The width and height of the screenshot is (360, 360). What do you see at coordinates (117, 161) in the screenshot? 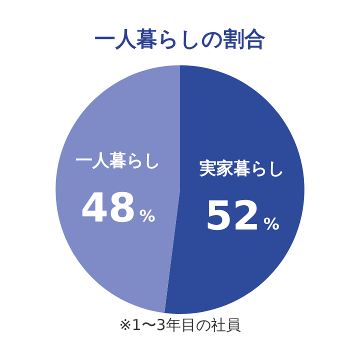
I see `slice-label: 一人暮らし` at bounding box center [117, 161].